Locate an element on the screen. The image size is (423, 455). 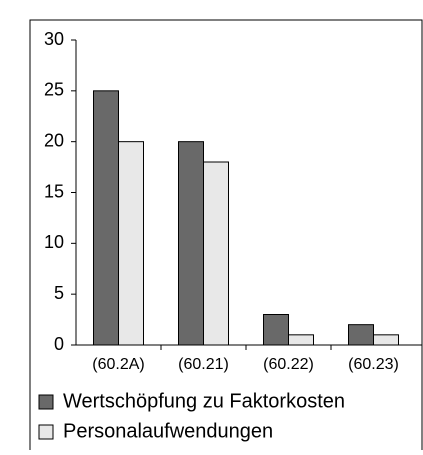
y-tick-label: 5 is located at coordinates (59, 293).